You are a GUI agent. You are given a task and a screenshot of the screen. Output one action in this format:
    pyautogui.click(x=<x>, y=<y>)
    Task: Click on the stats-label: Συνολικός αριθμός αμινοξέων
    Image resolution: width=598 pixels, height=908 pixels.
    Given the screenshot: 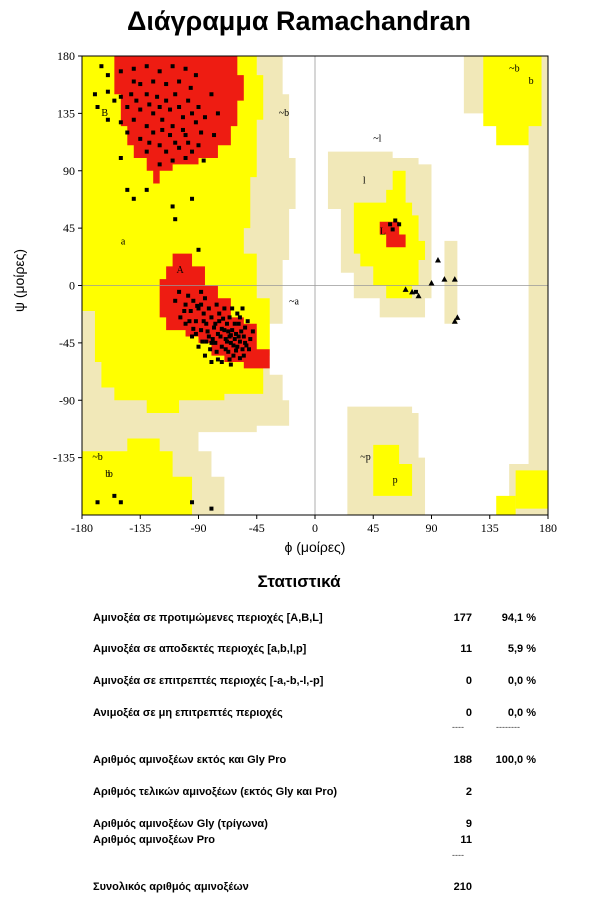 What is the action you would take?
    pyautogui.click(x=171, y=887)
    